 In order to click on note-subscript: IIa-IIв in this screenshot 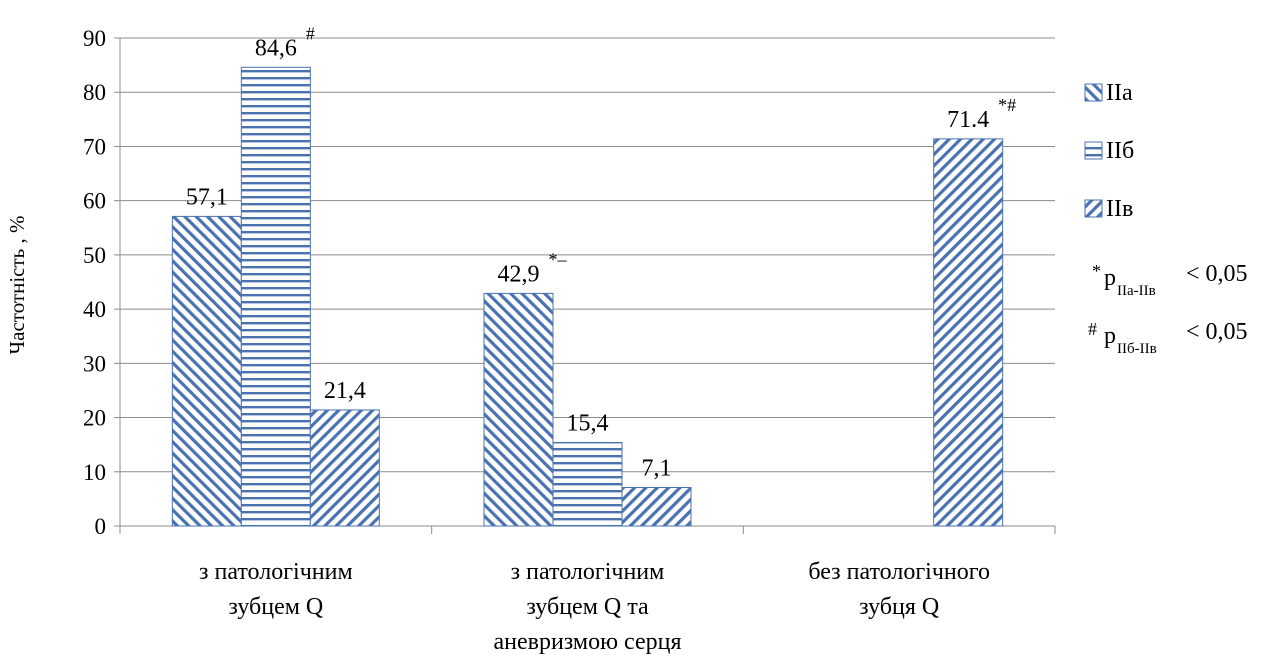, I will do `click(1136, 291)`.